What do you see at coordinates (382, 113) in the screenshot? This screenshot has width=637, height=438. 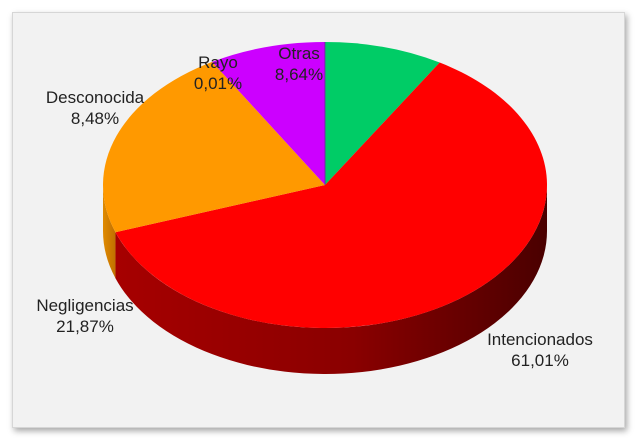 I see `pie-slice-otras` at bounding box center [382, 113].